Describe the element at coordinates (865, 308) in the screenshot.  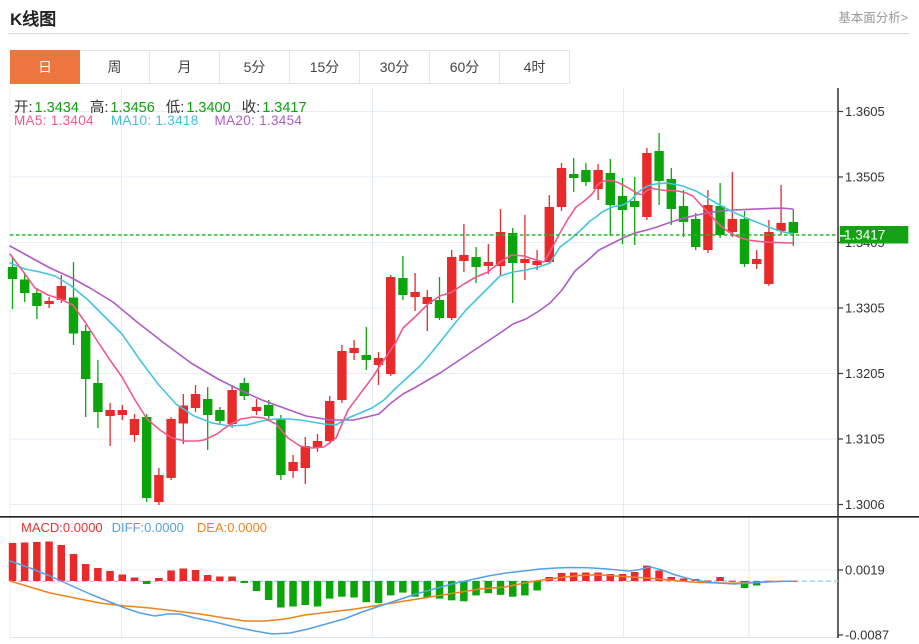
I see `svg-text: 1.3305` at that location.